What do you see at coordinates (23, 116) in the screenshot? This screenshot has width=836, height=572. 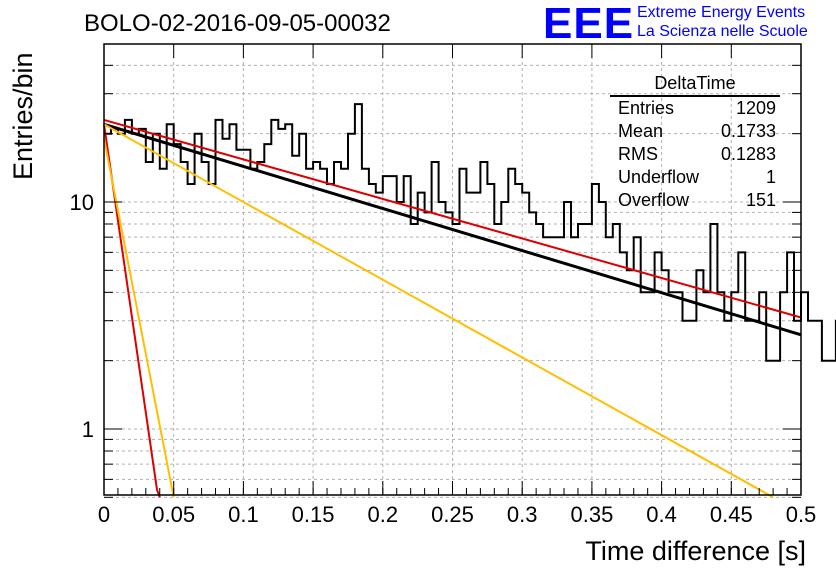 I see `y-axis-label: Entries/bin` at bounding box center [23, 116].